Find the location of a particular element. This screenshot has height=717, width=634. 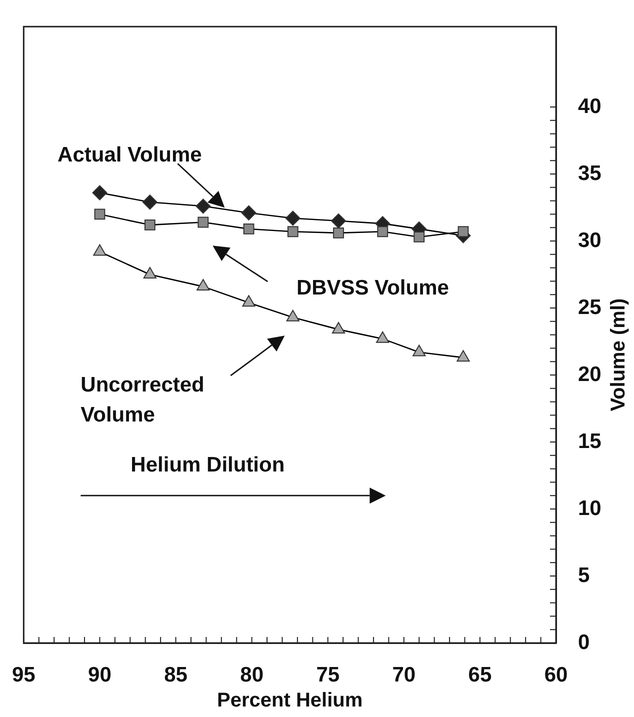

x-tick-label: 80 is located at coordinates (252, 674).